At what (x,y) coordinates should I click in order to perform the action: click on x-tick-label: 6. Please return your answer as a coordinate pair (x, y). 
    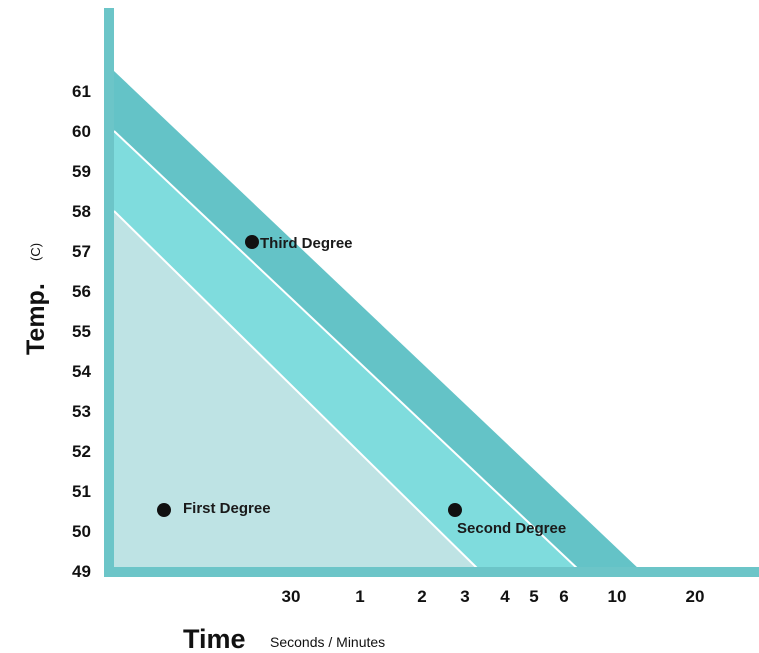
    Looking at the image, I should click on (563, 596).